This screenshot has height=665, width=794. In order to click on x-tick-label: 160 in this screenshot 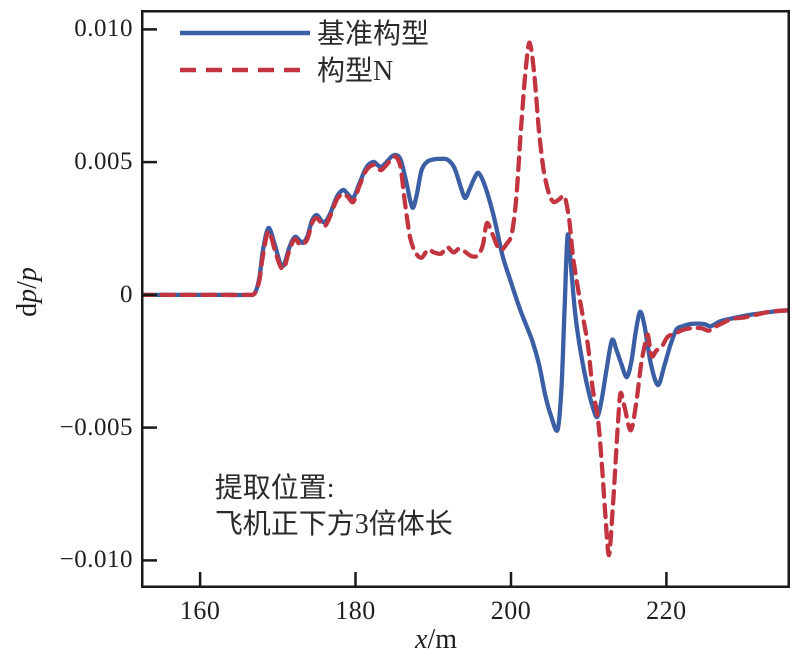, I will do `click(200, 610)`.